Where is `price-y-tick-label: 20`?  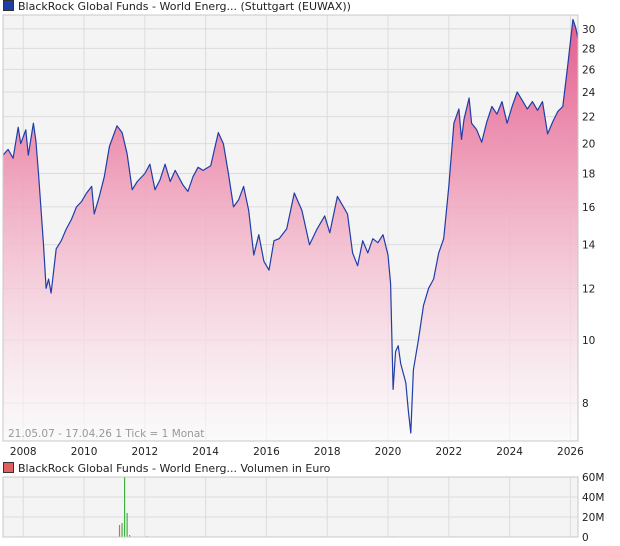 price-y-tick-label: 20 is located at coordinates (588, 145).